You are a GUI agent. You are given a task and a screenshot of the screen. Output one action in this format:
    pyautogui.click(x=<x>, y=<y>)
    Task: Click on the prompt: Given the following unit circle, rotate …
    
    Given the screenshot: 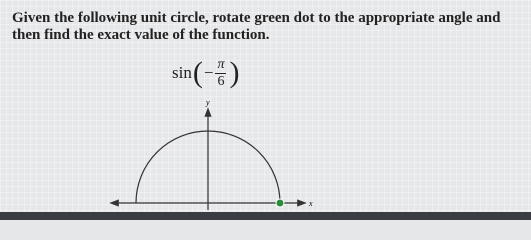 What is the action you would take?
    pyautogui.click(x=256, y=26)
    